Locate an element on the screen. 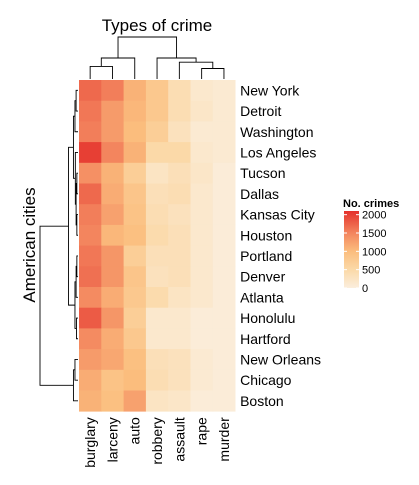  column-label: burglary is located at coordinates (90, 442).